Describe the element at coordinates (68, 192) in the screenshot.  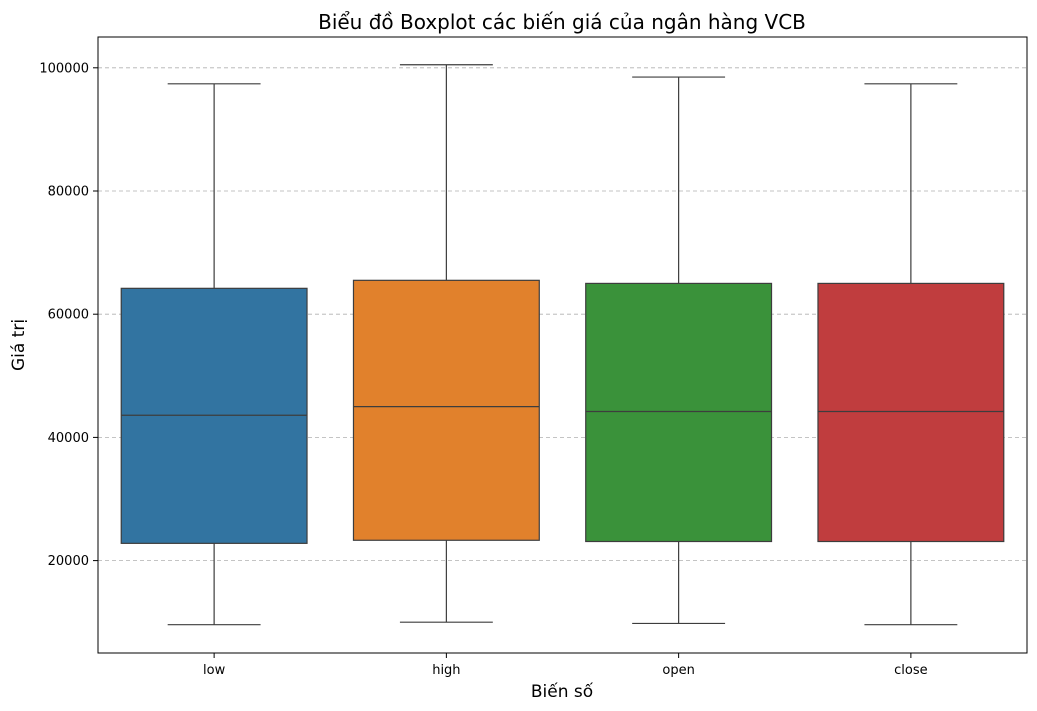
I see `y-tick-label: 80000` at that location.